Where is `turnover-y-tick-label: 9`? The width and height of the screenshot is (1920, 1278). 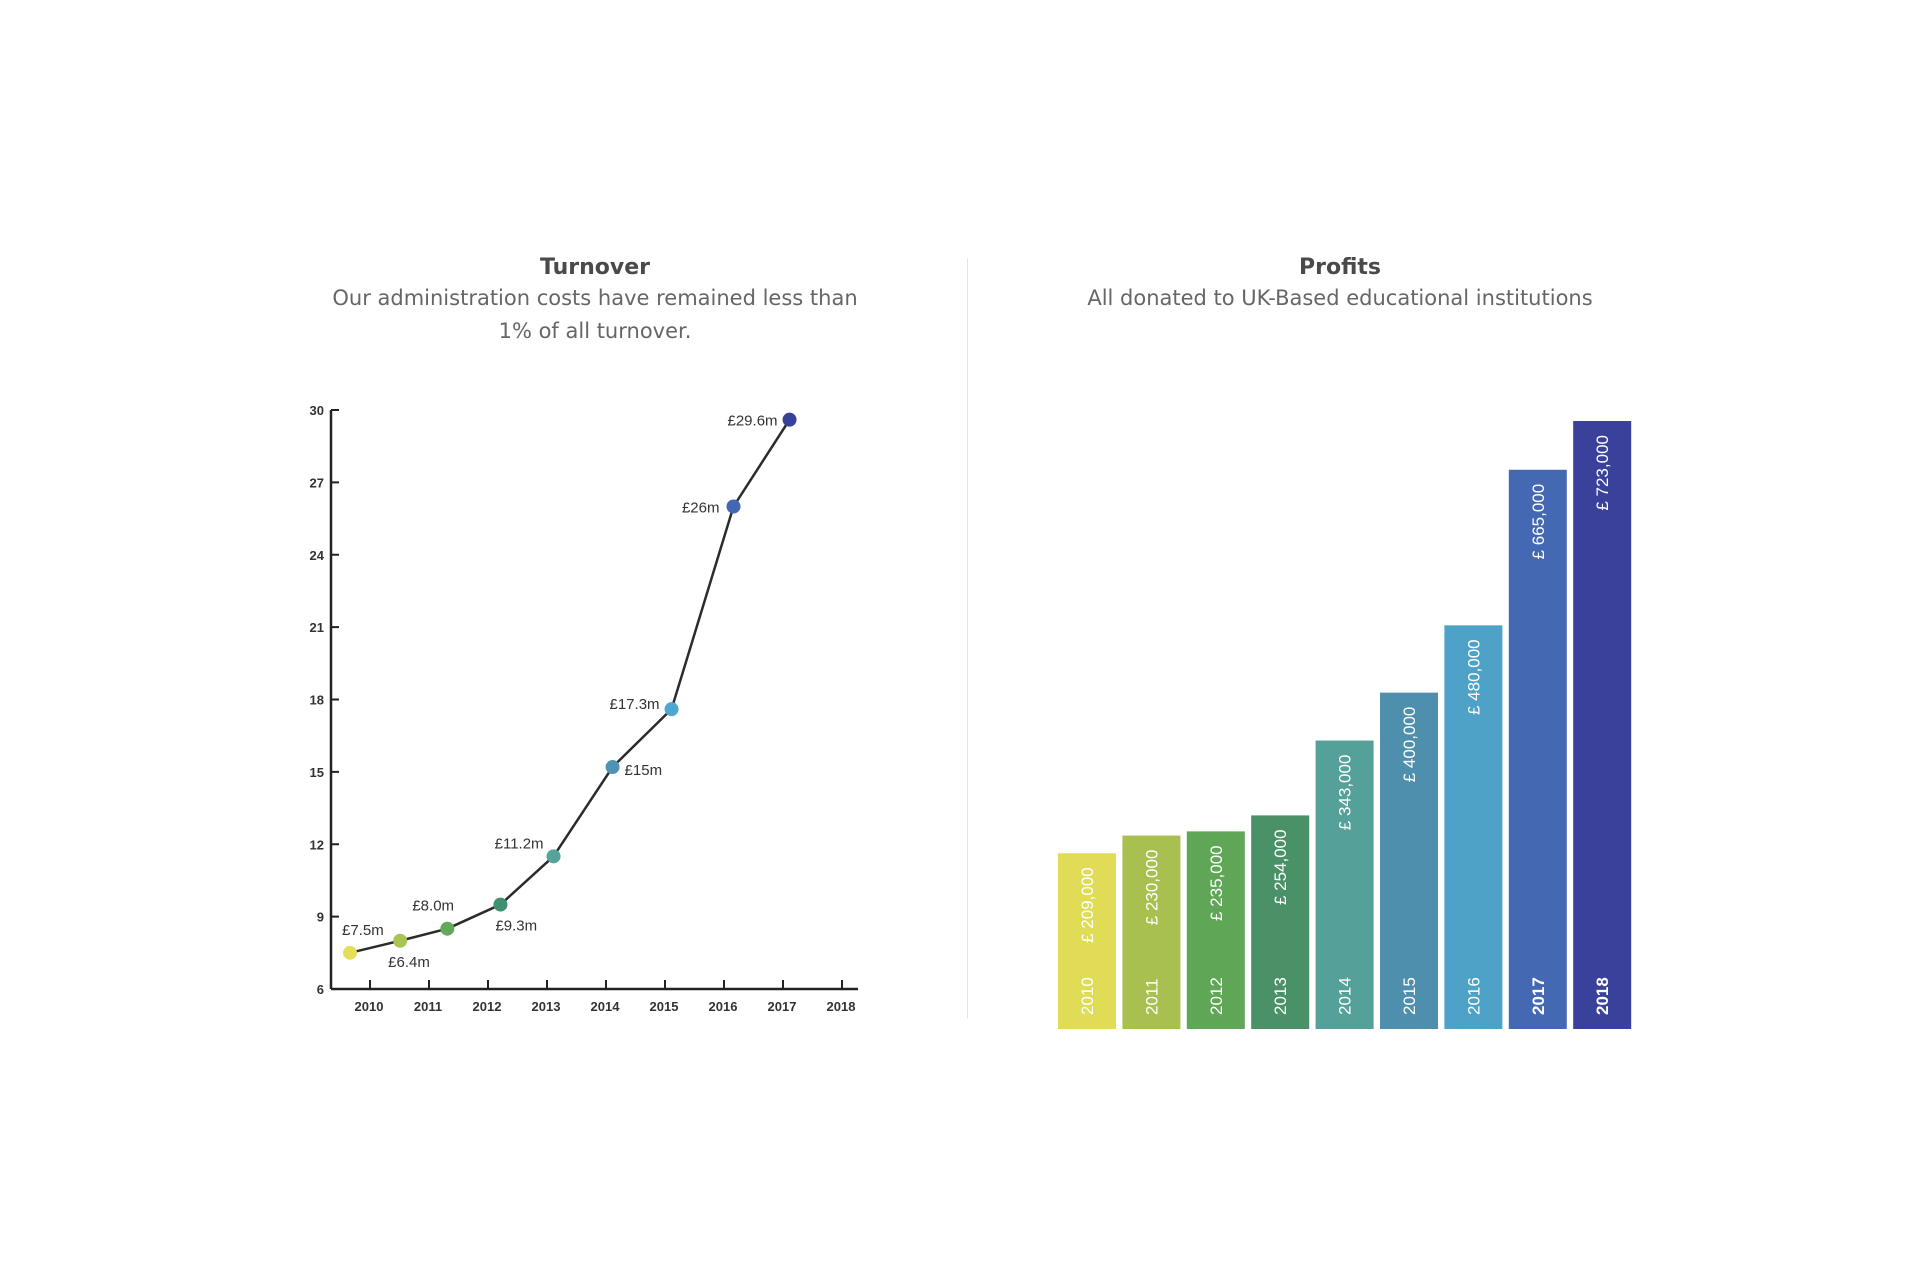 turnover-y-tick-label: 9 is located at coordinates (320, 917).